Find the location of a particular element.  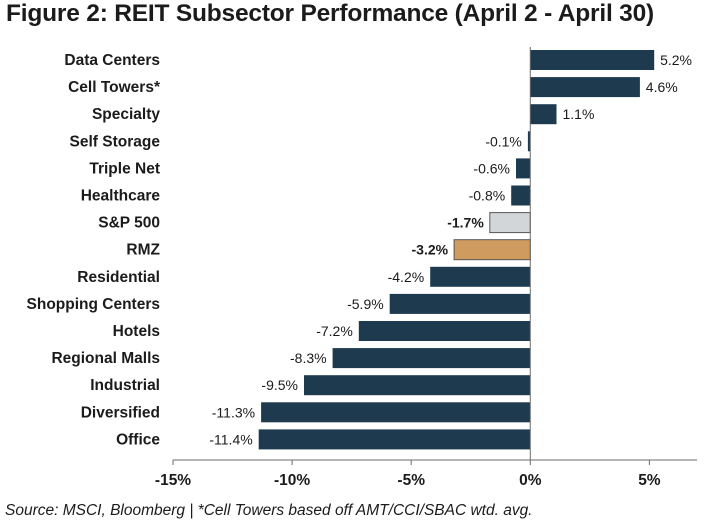

x-tick-label: -5% is located at coordinates (411, 480).